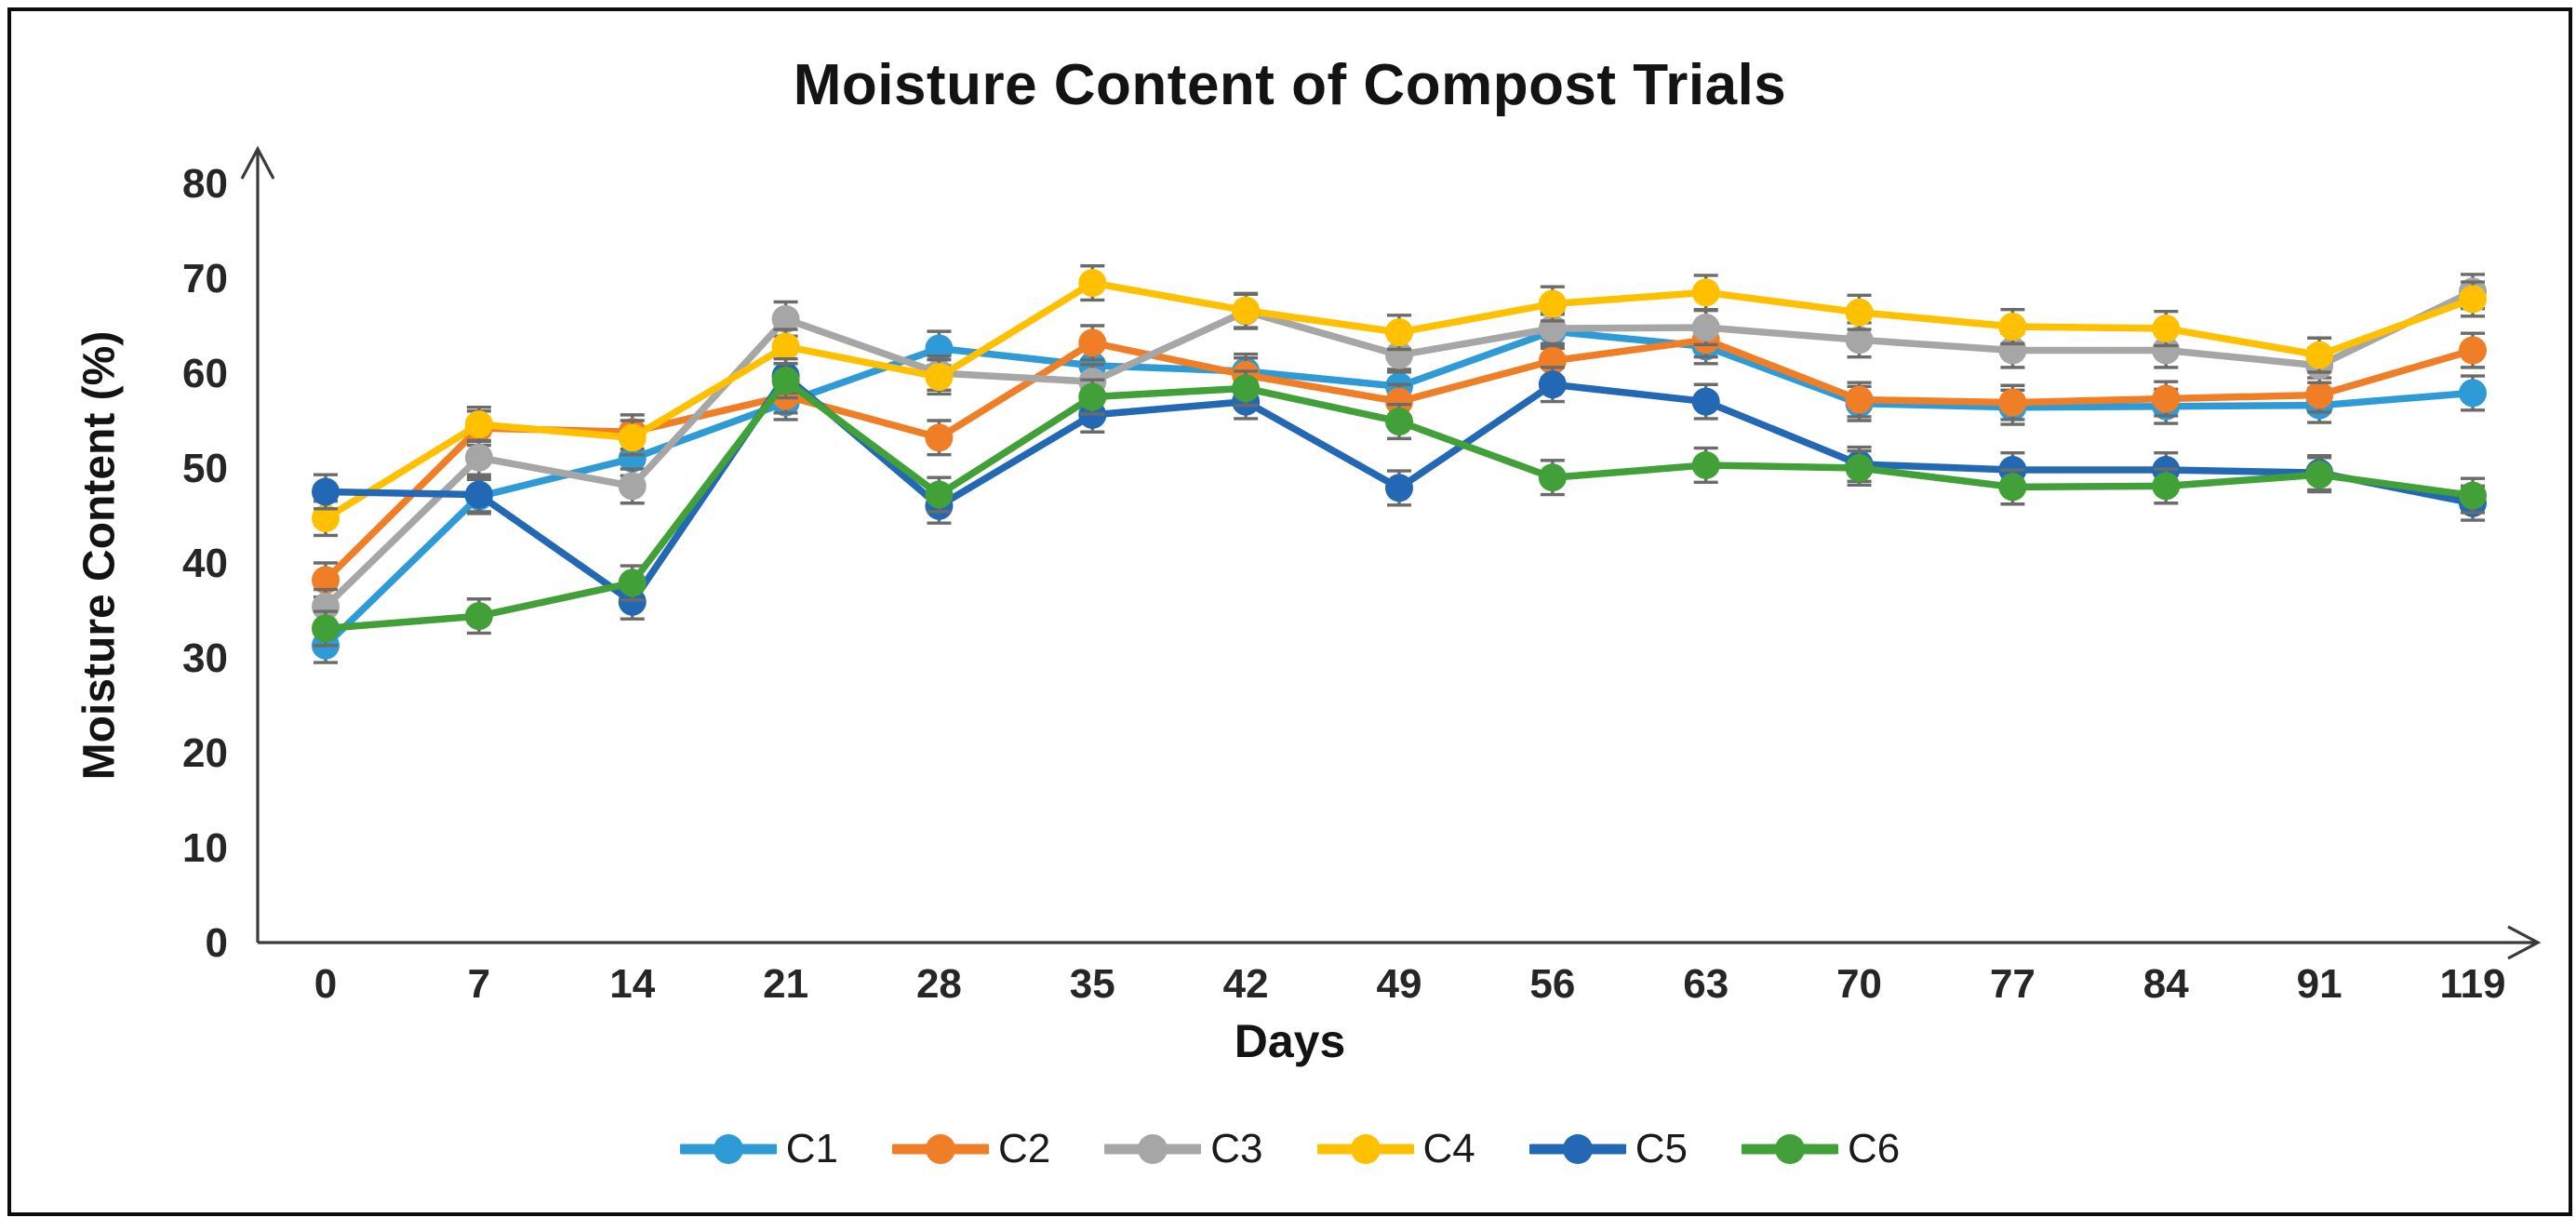 Image resolution: width=2576 pixels, height=1231 pixels. Describe the element at coordinates (1859, 984) in the screenshot. I see `svg-text: 70` at that location.